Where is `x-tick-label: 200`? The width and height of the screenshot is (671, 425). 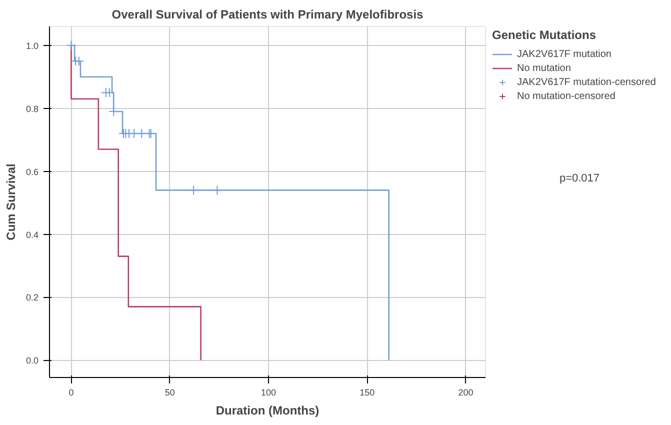 x-tick-label: 200 is located at coordinates (466, 393).